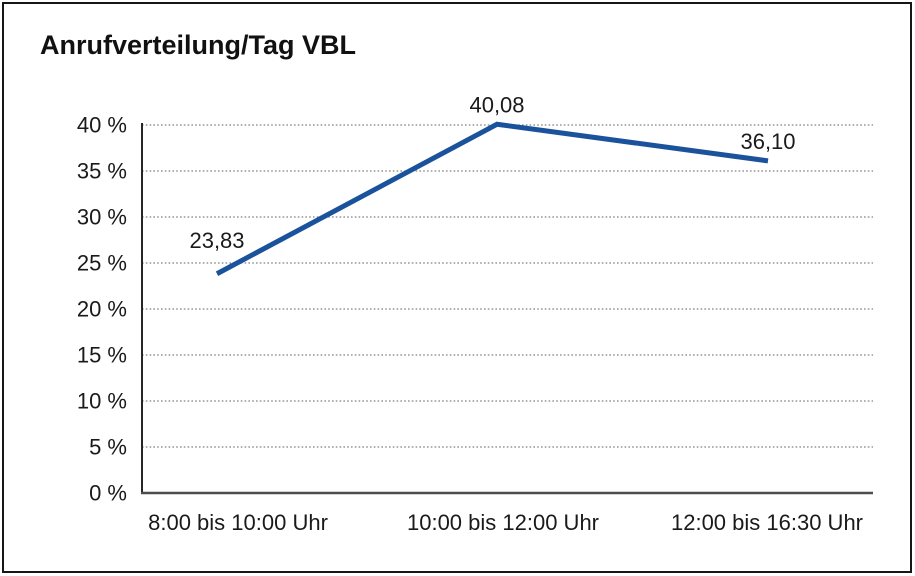 The image size is (915, 576). What do you see at coordinates (198, 45) in the screenshot?
I see `chart-title: Anrufverteilung/Tag VBL` at bounding box center [198, 45].